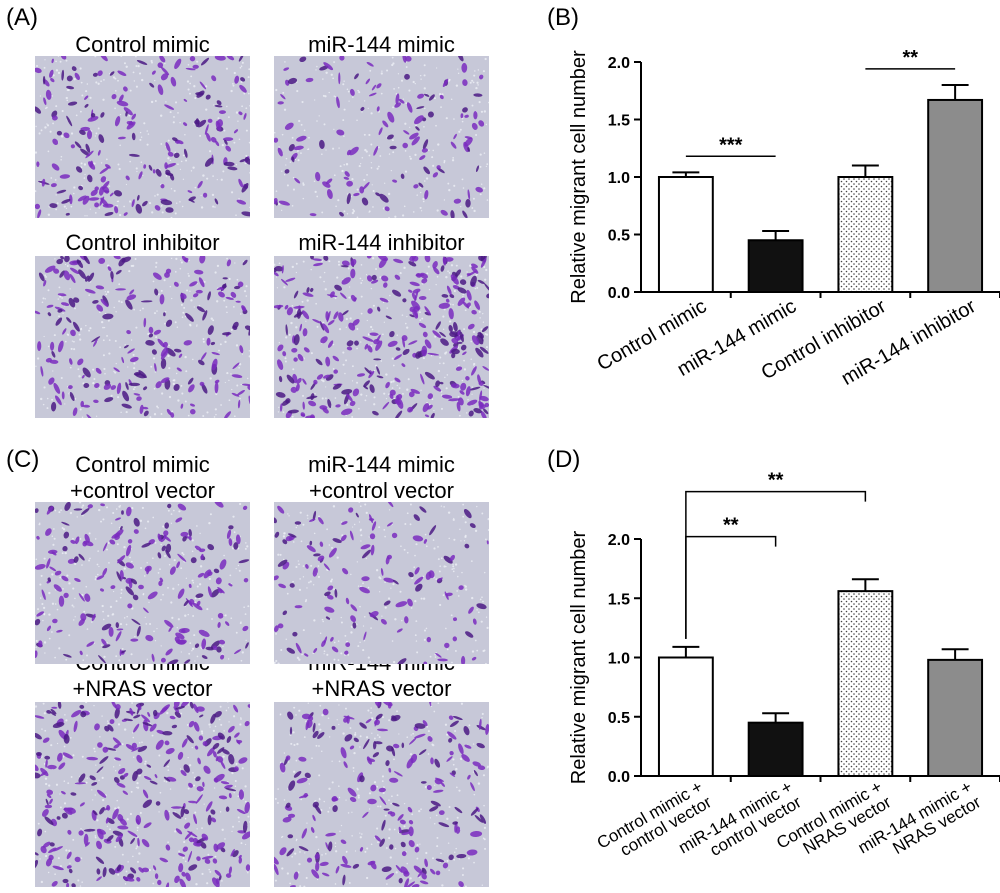 Image resolution: width=1000 pixels, height=893 pixels. Describe the element at coordinates (142, 337) in the screenshot. I see `micrograph-cells` at that location.